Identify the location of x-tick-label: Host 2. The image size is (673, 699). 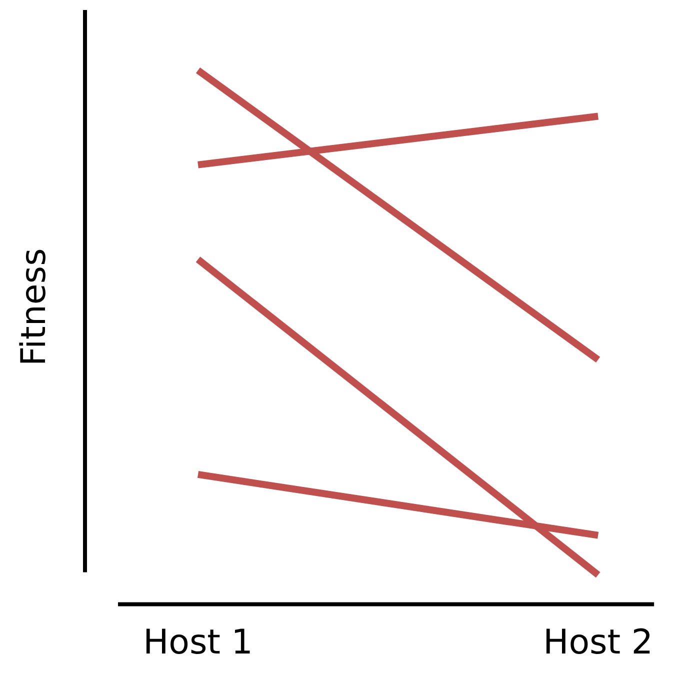
(598, 642).